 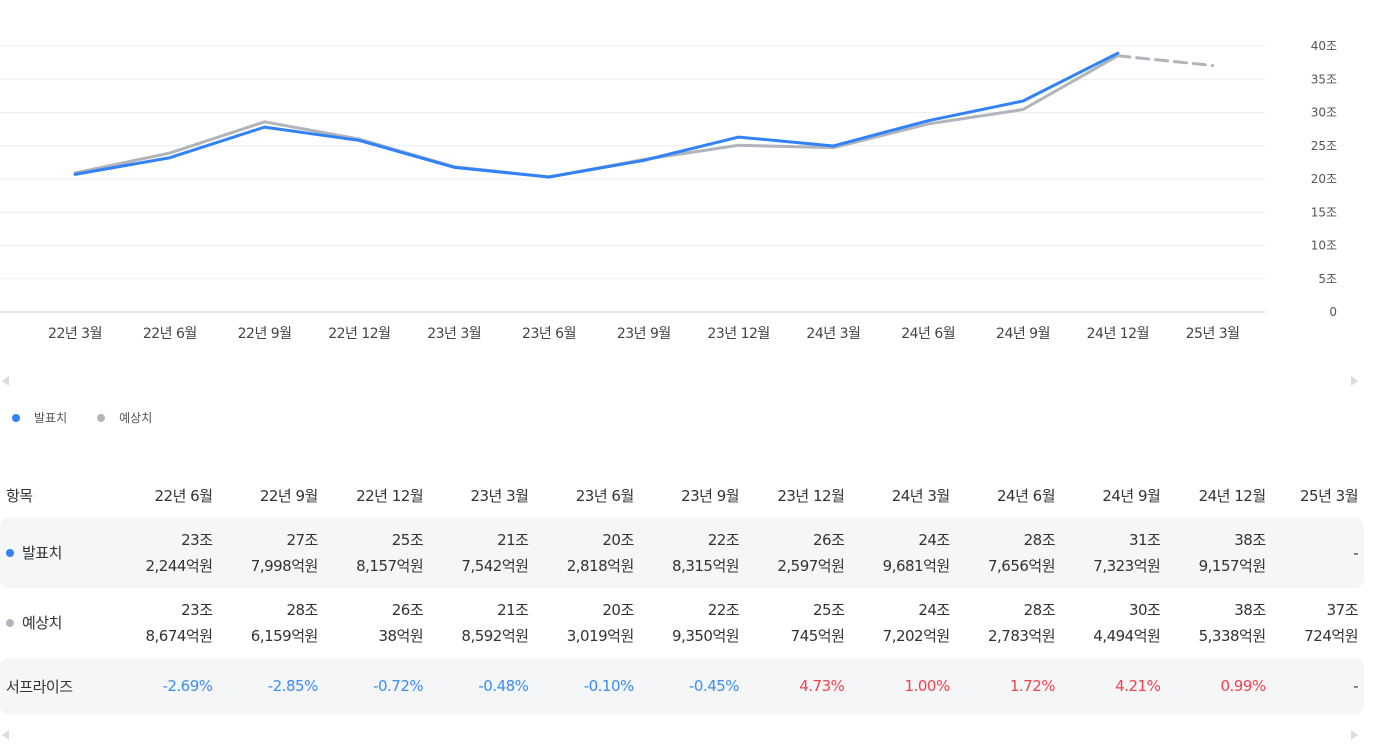 I want to click on y-tick-label: 10조, so click(x=1324, y=246).